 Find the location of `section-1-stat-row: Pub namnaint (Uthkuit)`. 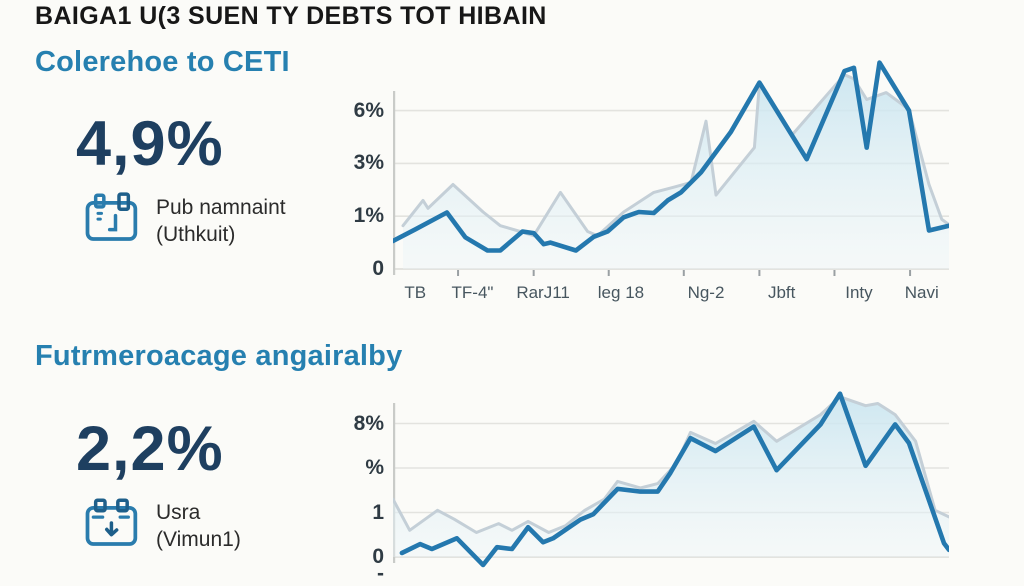

section-1-stat-row: Pub namnaint (Uthkuit) is located at coordinates (185, 220).